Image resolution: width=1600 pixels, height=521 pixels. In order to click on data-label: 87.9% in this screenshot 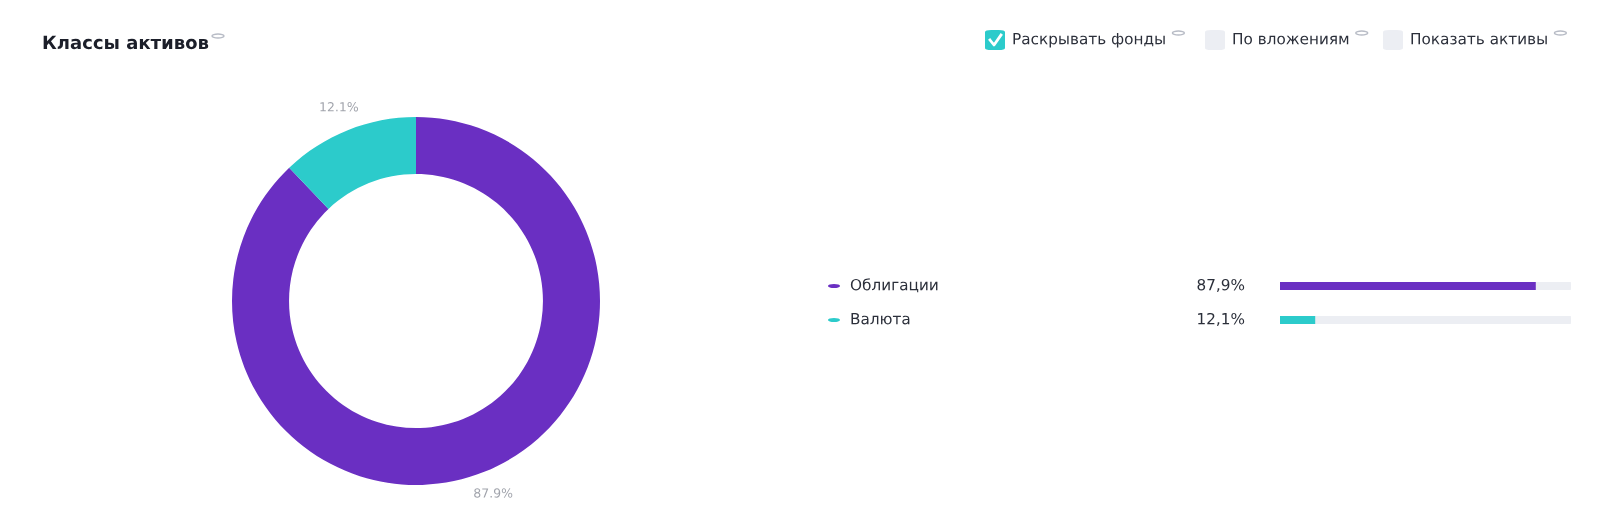, I will do `click(493, 493)`.